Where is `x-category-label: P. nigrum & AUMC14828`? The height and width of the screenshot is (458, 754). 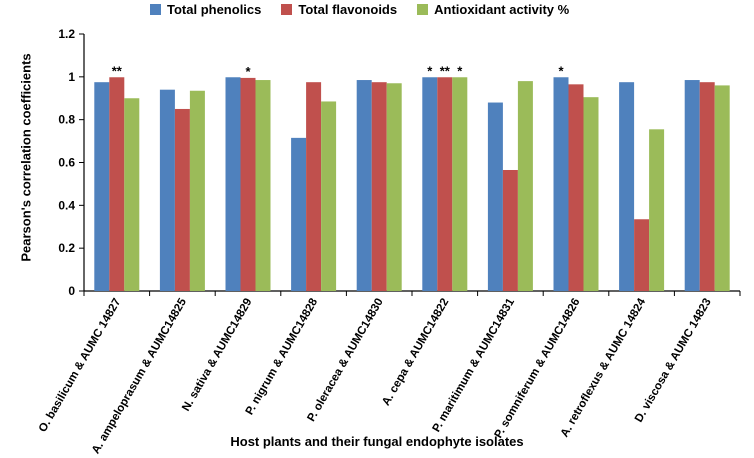 x-category-label: P. nigrum & AUMC14828 is located at coordinates (282, 356).